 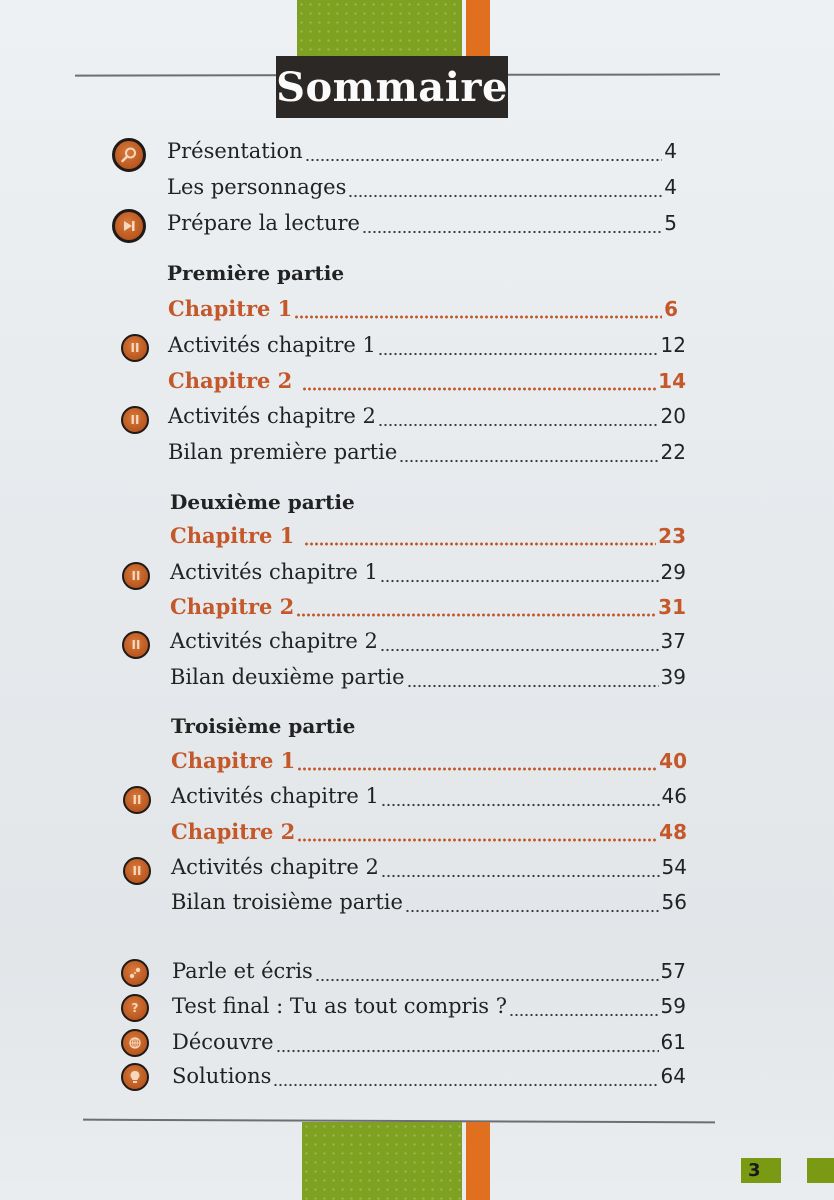 I want to click on toc-entry-activity: Activités chapitre 1 12, so click(x=427, y=345).